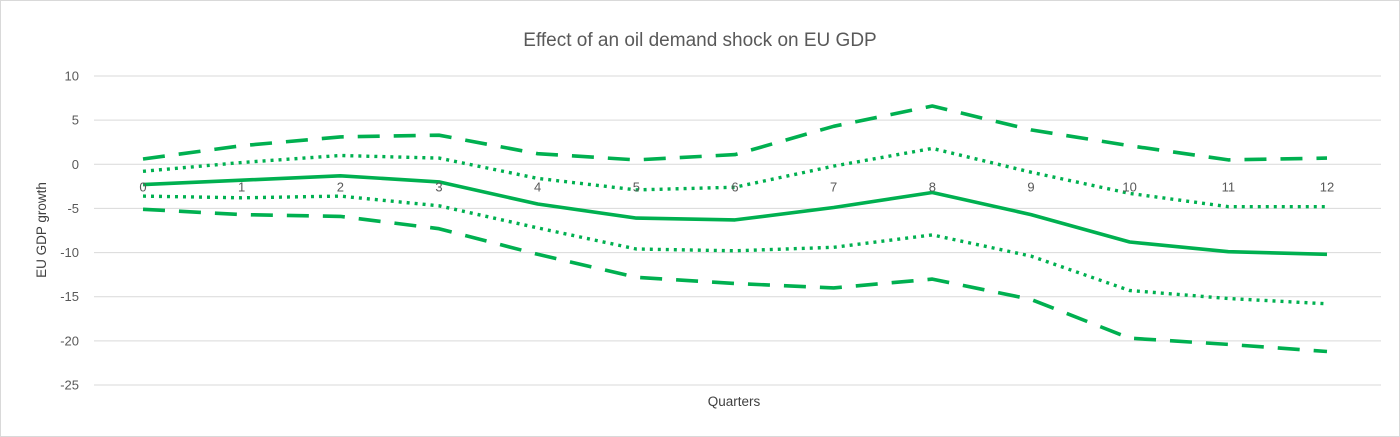 The height and width of the screenshot is (437, 1400). What do you see at coordinates (75, 120) in the screenshot?
I see `y-tick-label: 5` at bounding box center [75, 120].